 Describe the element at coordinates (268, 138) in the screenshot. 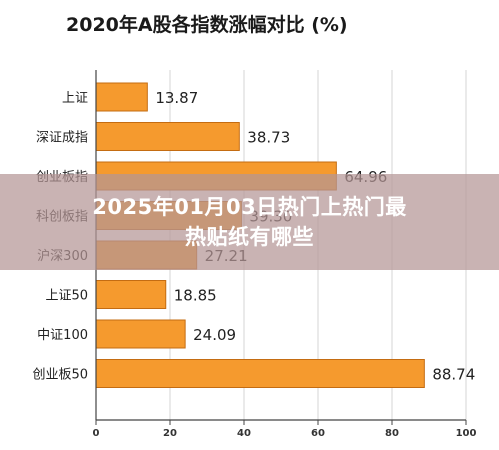

I see `value-label: 38.73` at that location.